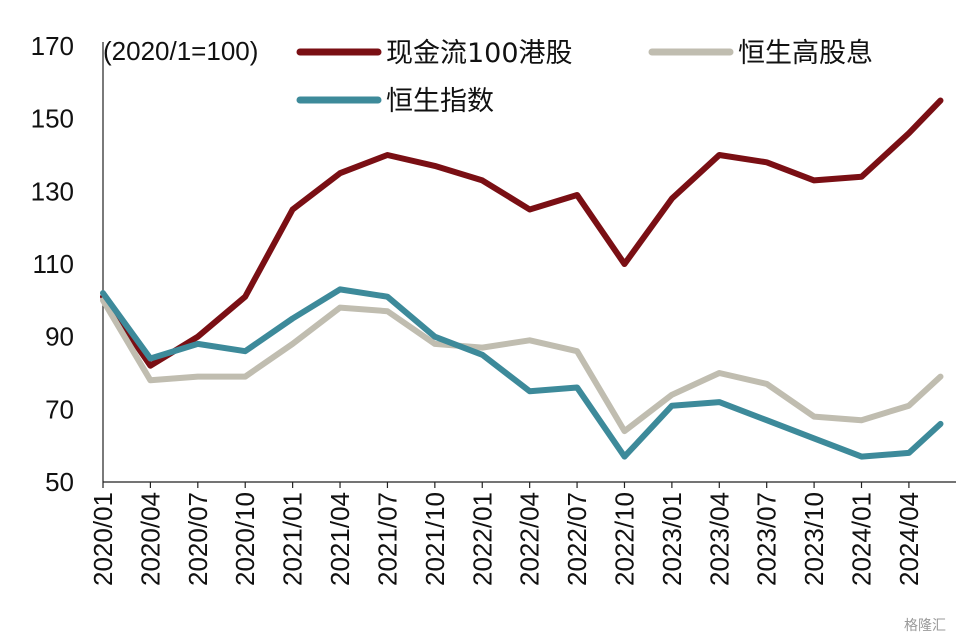 The width and height of the screenshot is (966, 639). I want to click on watermark: 格隆汇, so click(925, 626).